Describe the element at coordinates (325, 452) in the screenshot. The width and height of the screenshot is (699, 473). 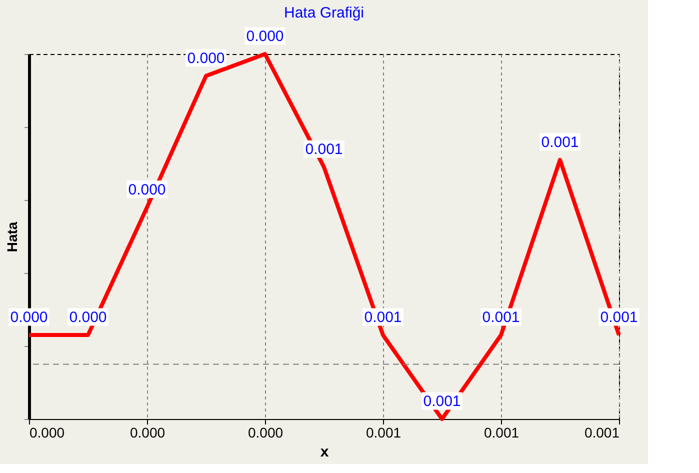
I see `x-axis-title: x` at that location.